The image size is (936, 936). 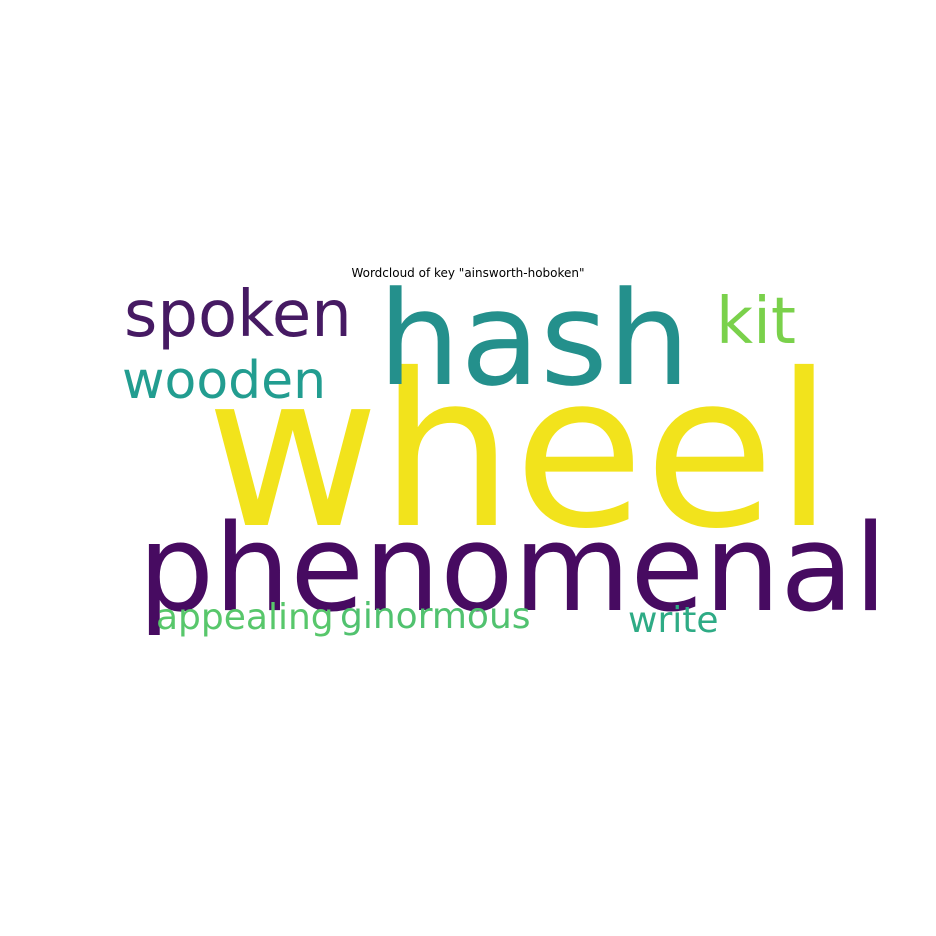 What do you see at coordinates (534, 339) in the screenshot?
I see `word-hash: hash` at bounding box center [534, 339].